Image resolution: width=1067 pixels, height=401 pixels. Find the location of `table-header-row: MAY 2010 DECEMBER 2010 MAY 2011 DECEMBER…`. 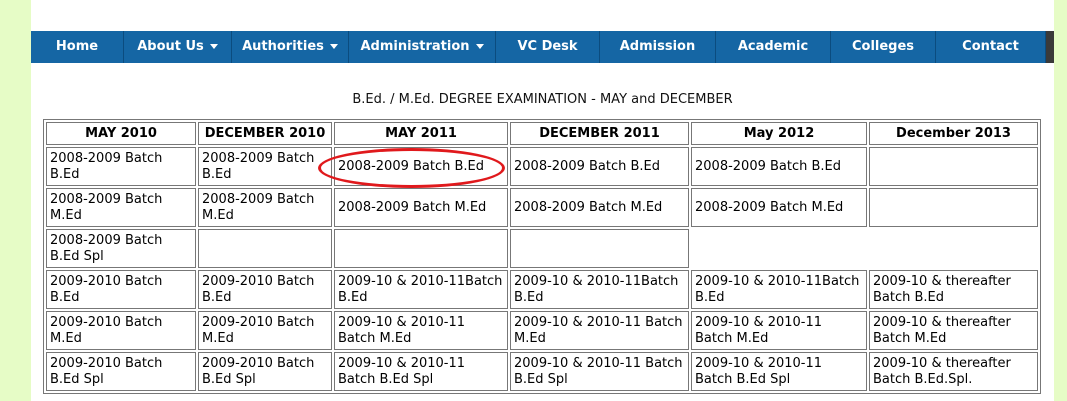

table-header-row: MAY 2010 DECEMBER 2010 MAY 2011 DECEMBER… is located at coordinates (542, 133).